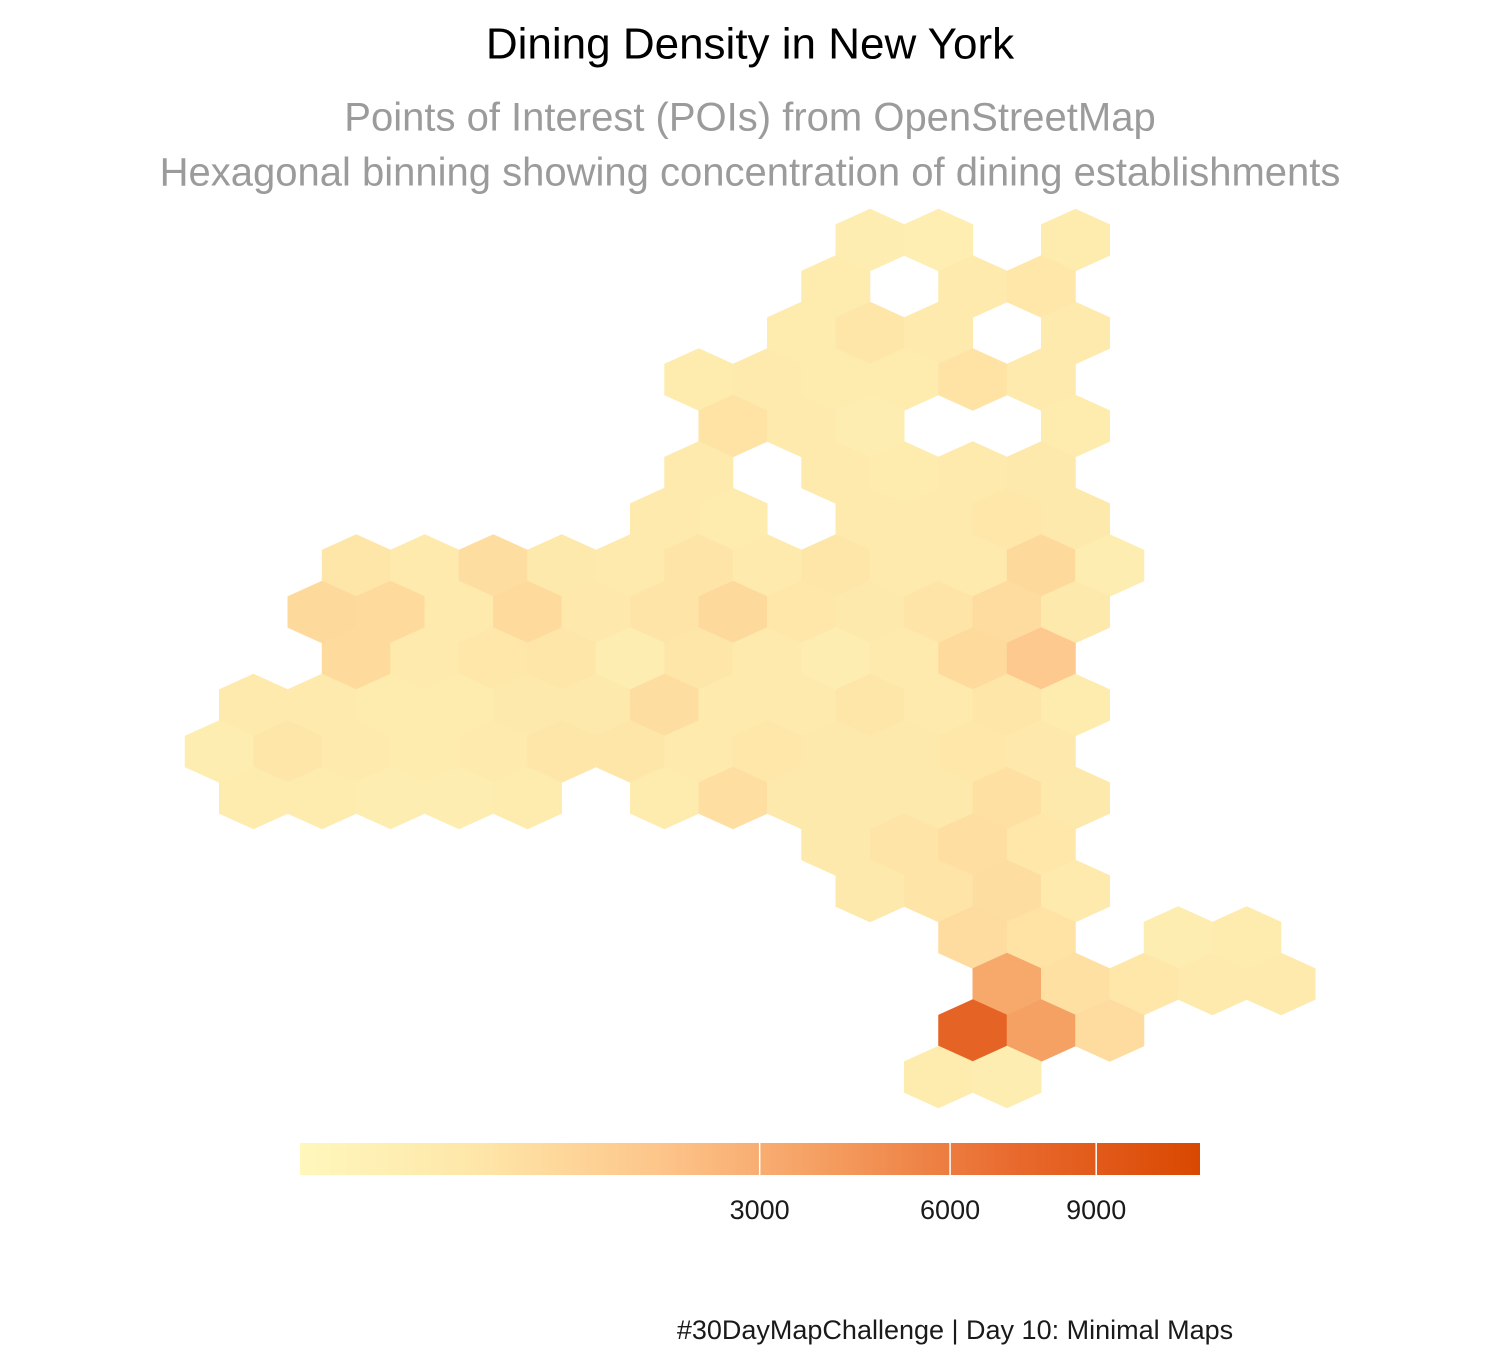  Describe the element at coordinates (760, 1210) in the screenshot. I see `colorbar-tick-label: 3000` at that location.